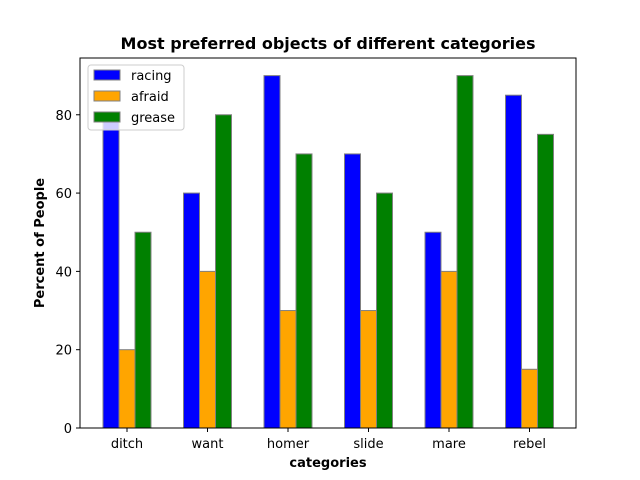 The width and height of the screenshot is (640, 480). I want to click on bar-afraid-want, so click(207, 349).